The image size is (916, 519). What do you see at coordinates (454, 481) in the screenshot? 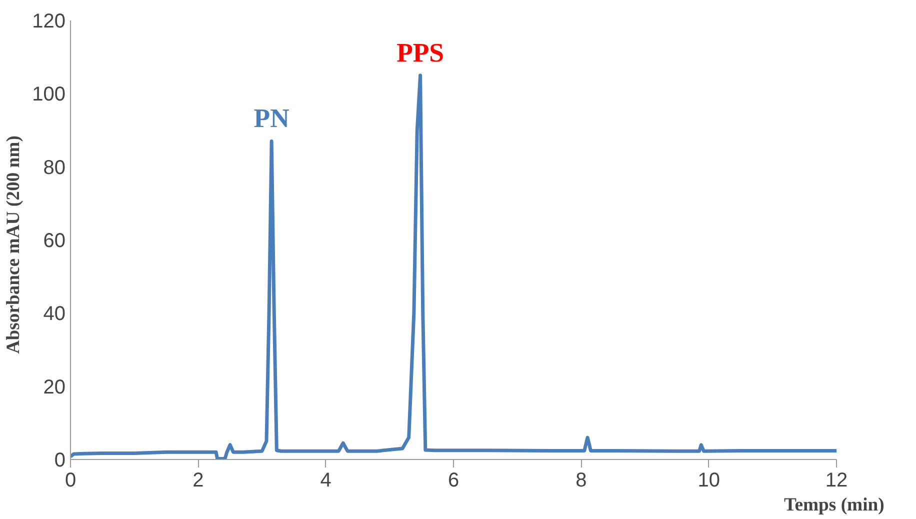
I see `x-tick-label: 6` at bounding box center [454, 481].